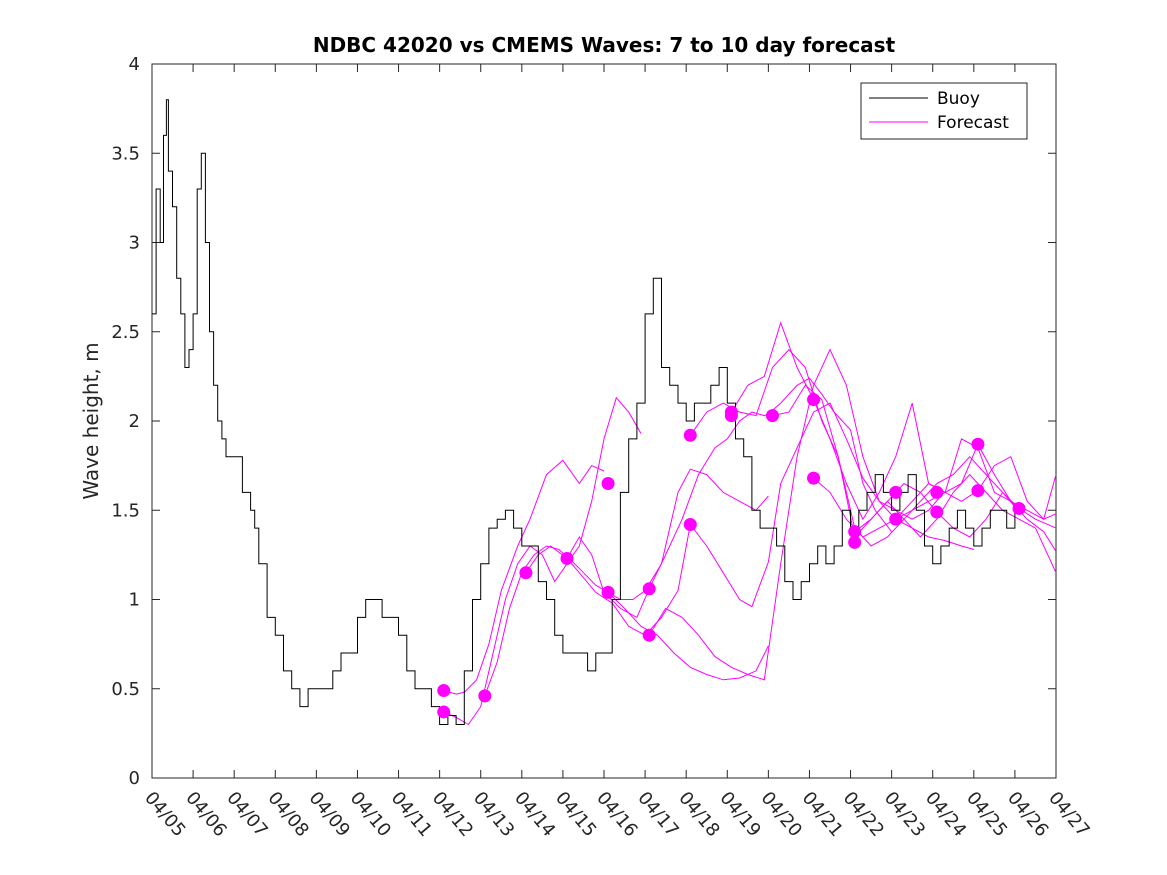 Image resolution: width=1167 pixels, height=875 pixels. I want to click on x-tick-label: 04/25, so click(986, 814).